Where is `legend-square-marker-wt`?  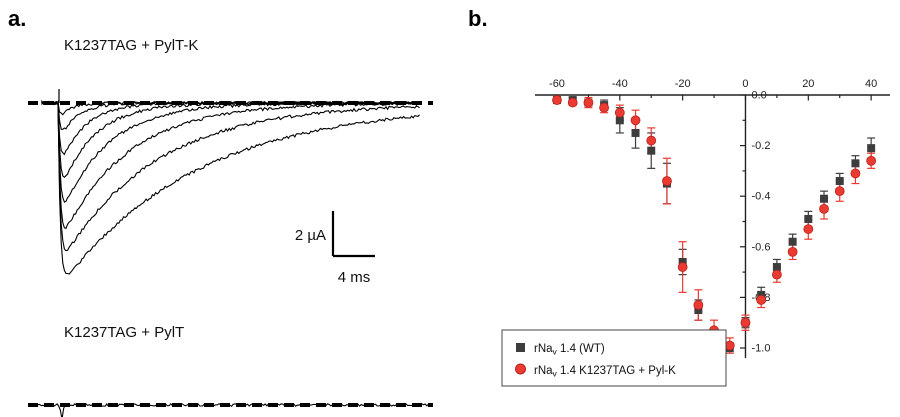
legend-square-marker-wt is located at coordinates (520, 347).